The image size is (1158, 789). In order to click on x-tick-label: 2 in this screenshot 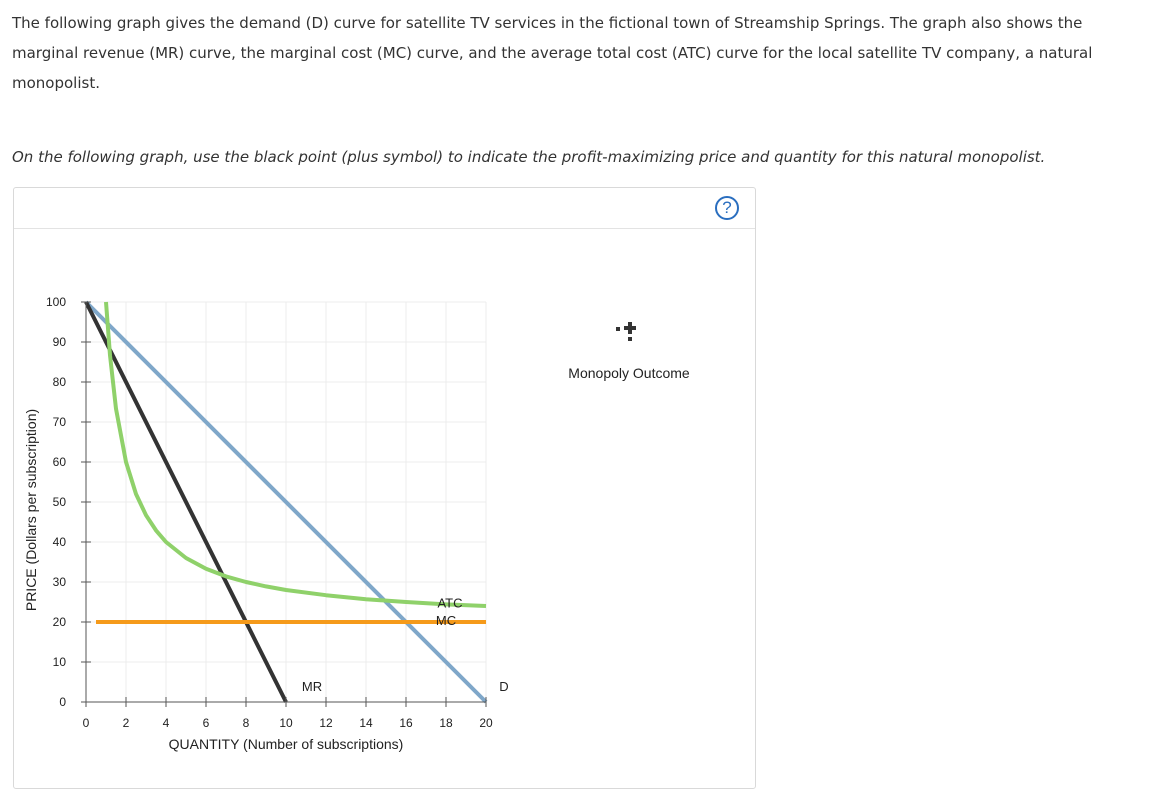, I will do `click(126, 723)`.